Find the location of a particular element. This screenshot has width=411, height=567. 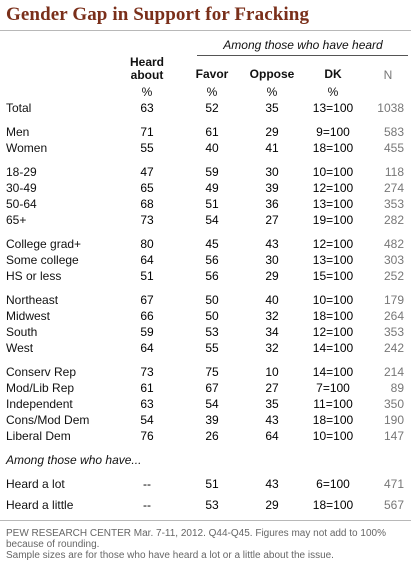

table-row: Heard a lot -- 51 43 6=100 471 is located at coordinates (205, 485).